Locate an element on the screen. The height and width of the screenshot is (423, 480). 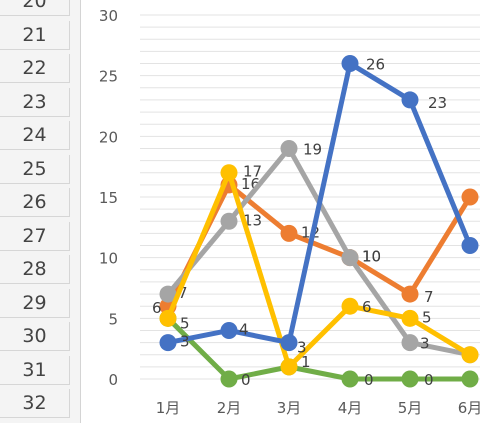
row-header: 31 is located at coordinates (35, 370).